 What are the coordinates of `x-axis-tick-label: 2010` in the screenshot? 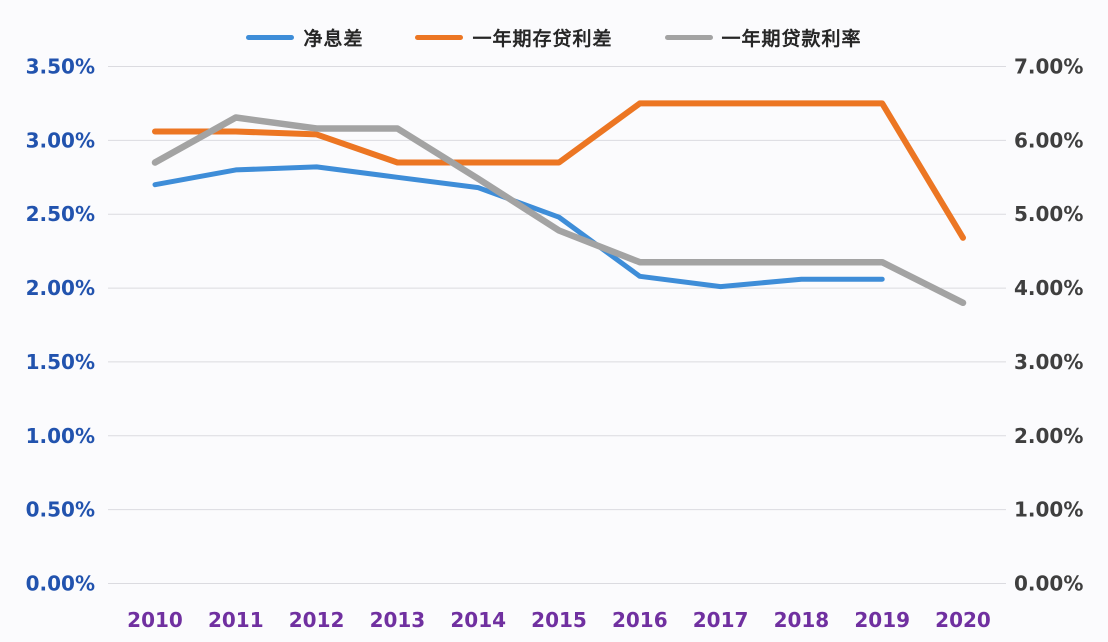 It's located at (155, 620).